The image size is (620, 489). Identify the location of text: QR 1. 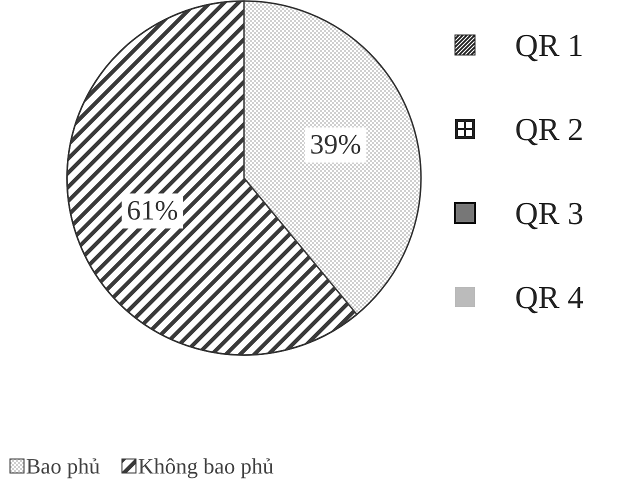
(549, 45).